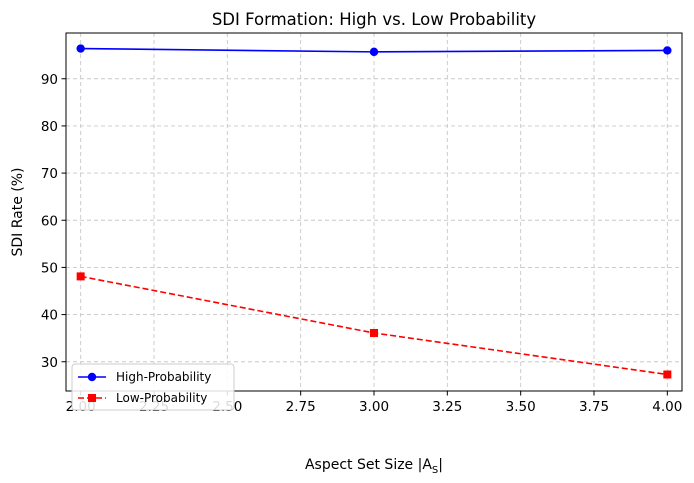 This screenshot has width=694, height=483. I want to click on y-tick-label: 30, so click(49, 363).